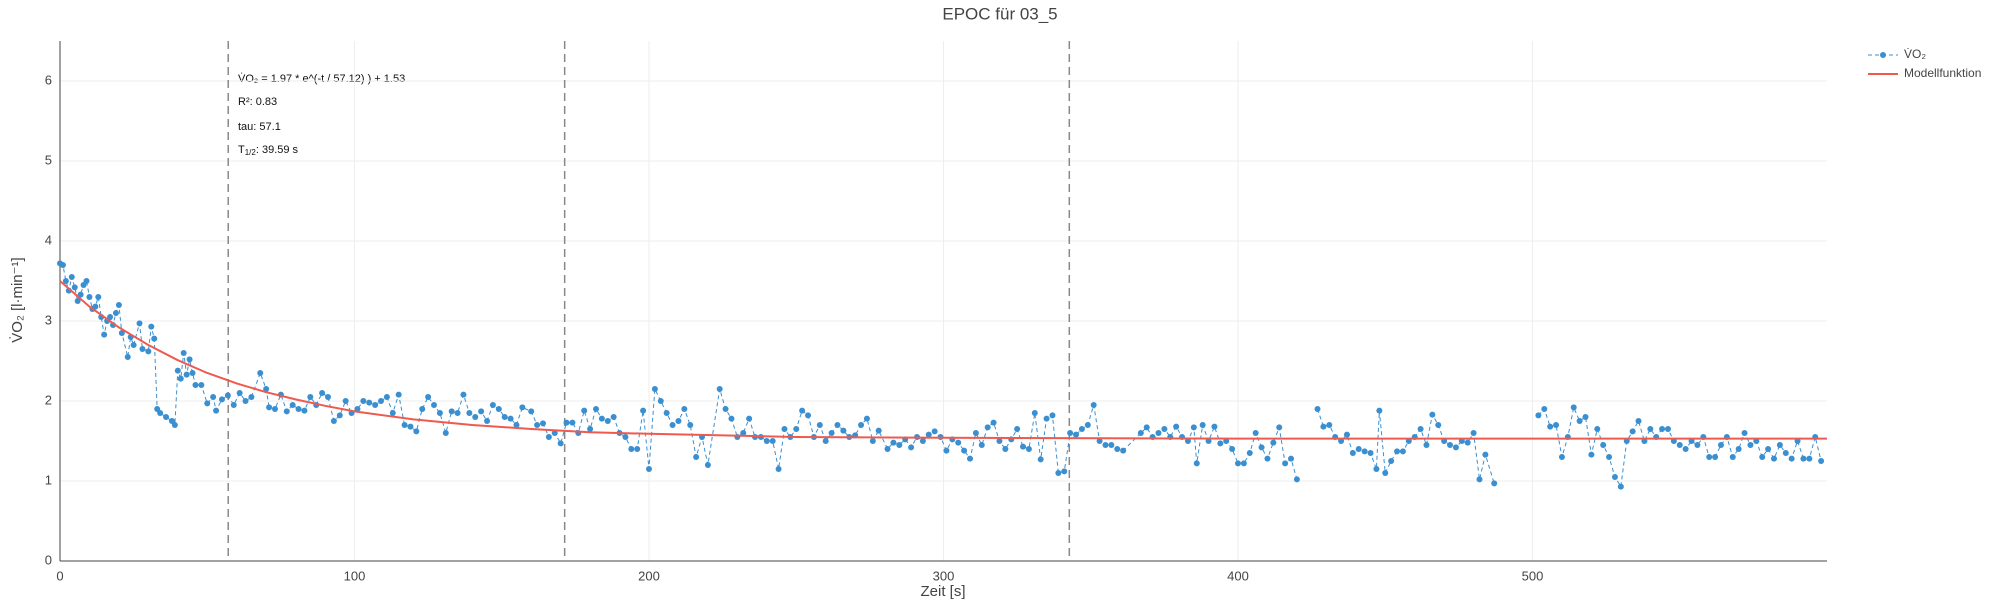 This screenshot has width=2000, height=600. I want to click on legend-marker, so click(1883, 55).